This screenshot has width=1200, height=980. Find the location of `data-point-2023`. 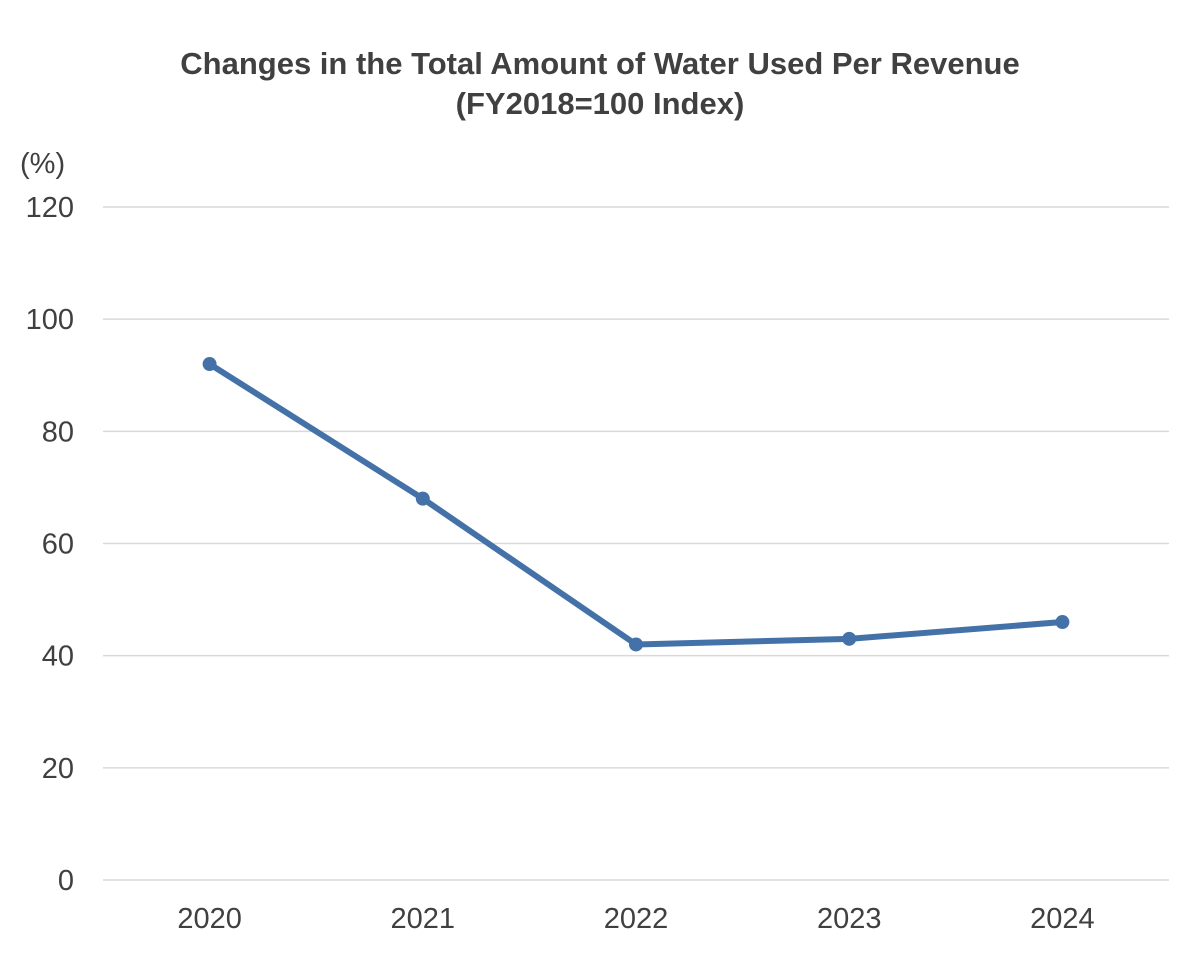

data-point-2023 is located at coordinates (849, 638).